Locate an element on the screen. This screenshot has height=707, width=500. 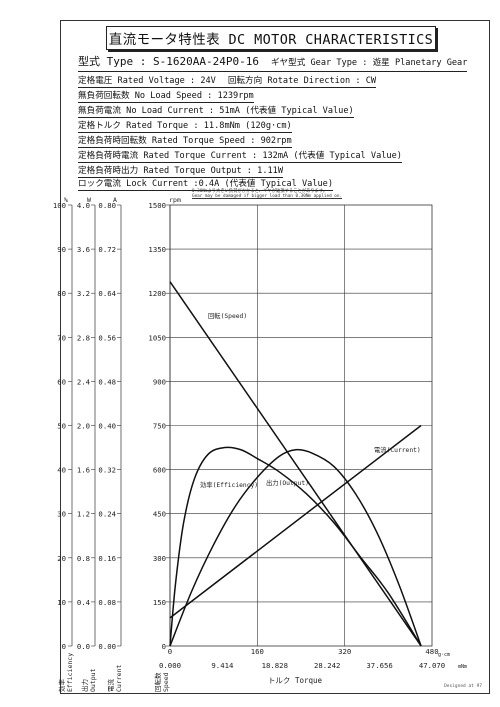
current-axis-title-jp: 電流 is located at coordinates (110, 686).